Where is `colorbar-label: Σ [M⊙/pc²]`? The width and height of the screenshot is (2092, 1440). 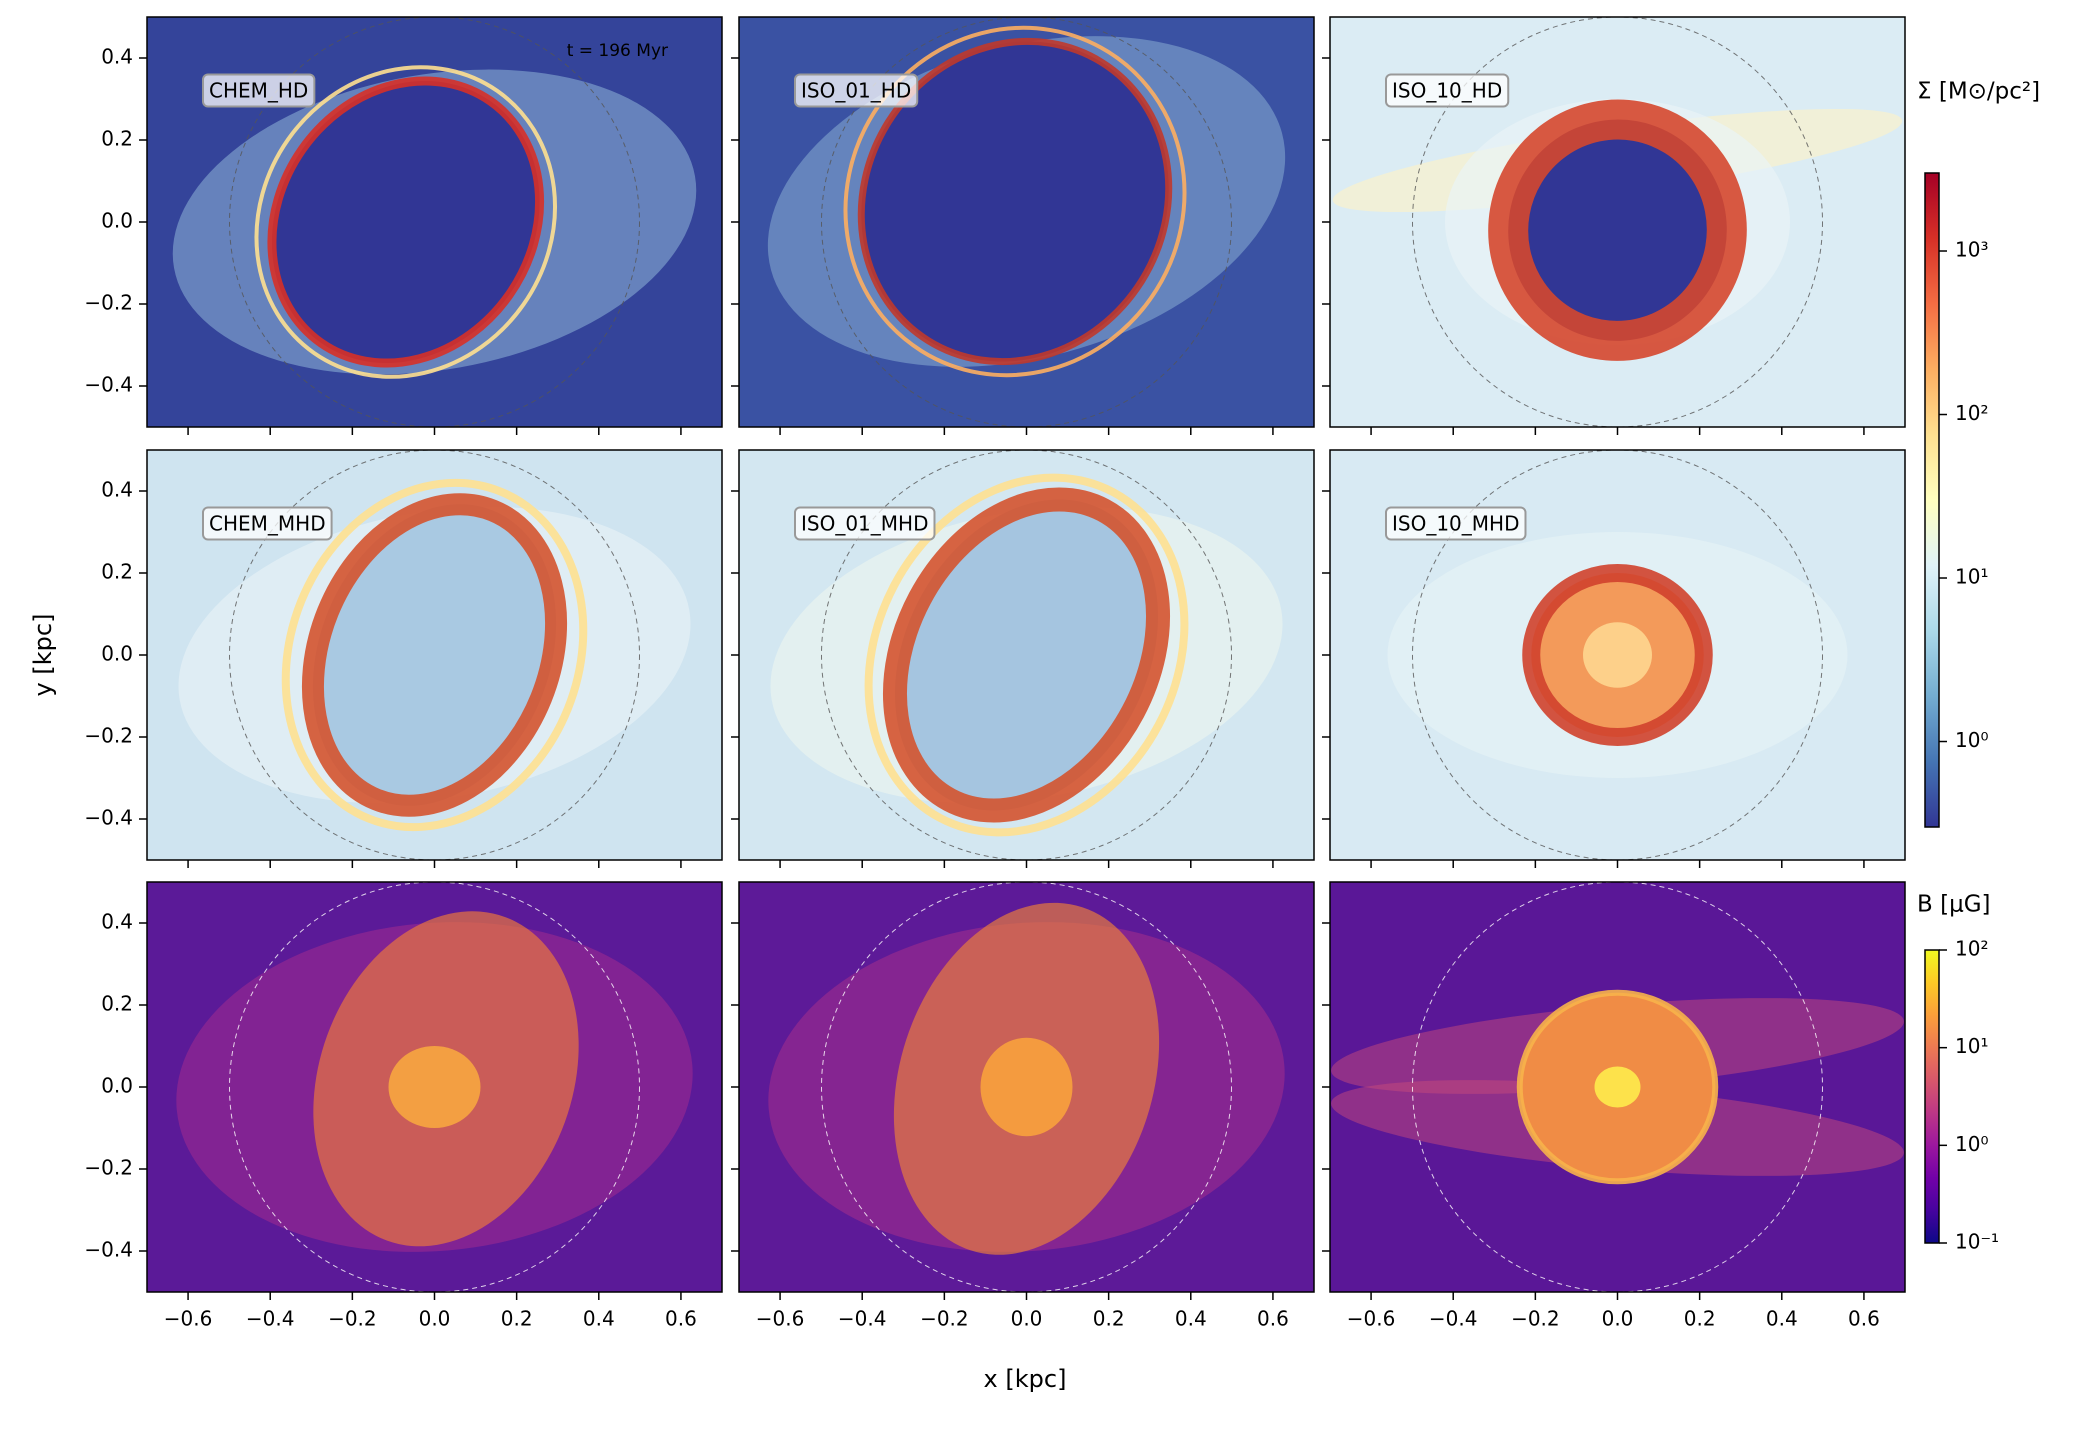
colorbar-label: Σ [M⊙/pc²] is located at coordinates (1978, 92).